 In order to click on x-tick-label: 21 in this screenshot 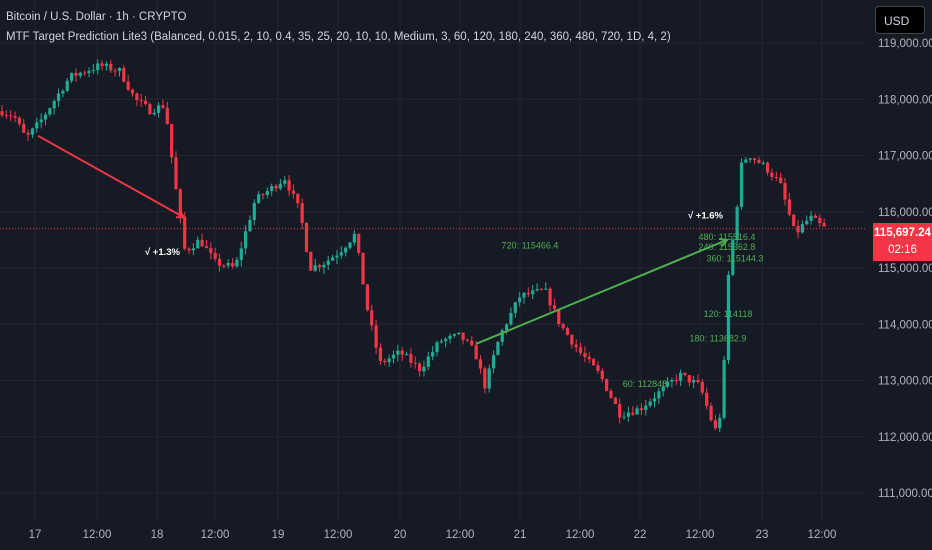, I will do `click(520, 535)`.